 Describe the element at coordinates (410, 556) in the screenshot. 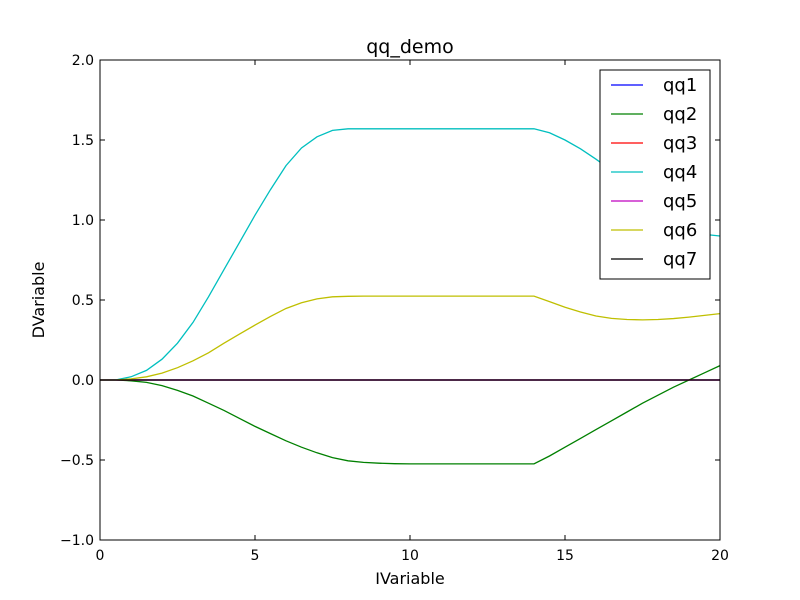

I see `x-tick-label: 10` at that location.